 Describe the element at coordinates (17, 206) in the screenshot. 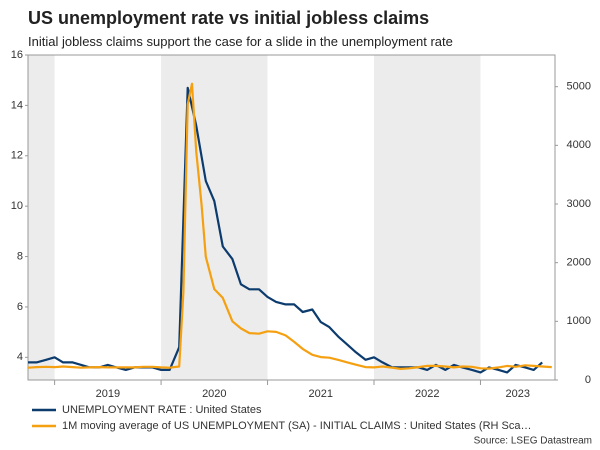

I see `y-tick-label: 10` at that location.